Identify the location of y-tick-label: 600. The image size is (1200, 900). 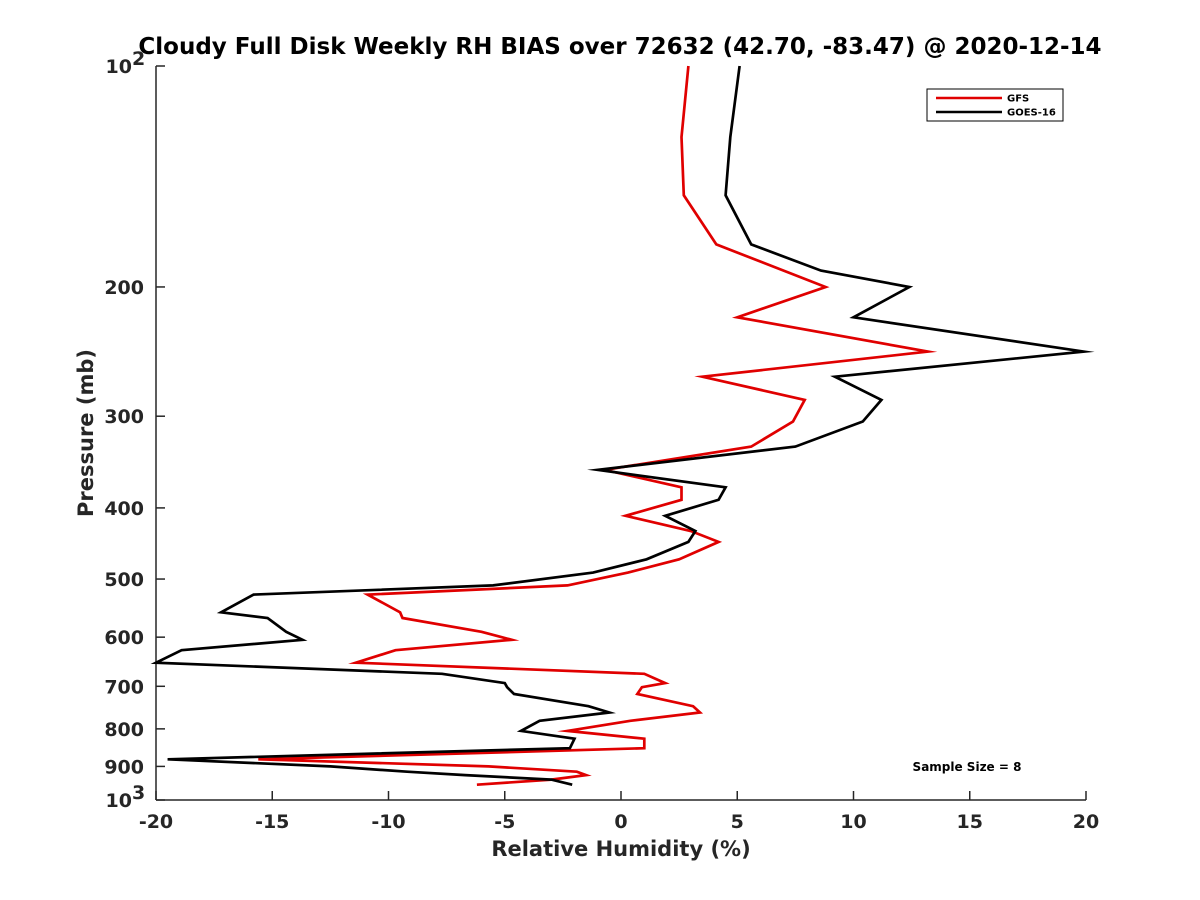
(124, 638).